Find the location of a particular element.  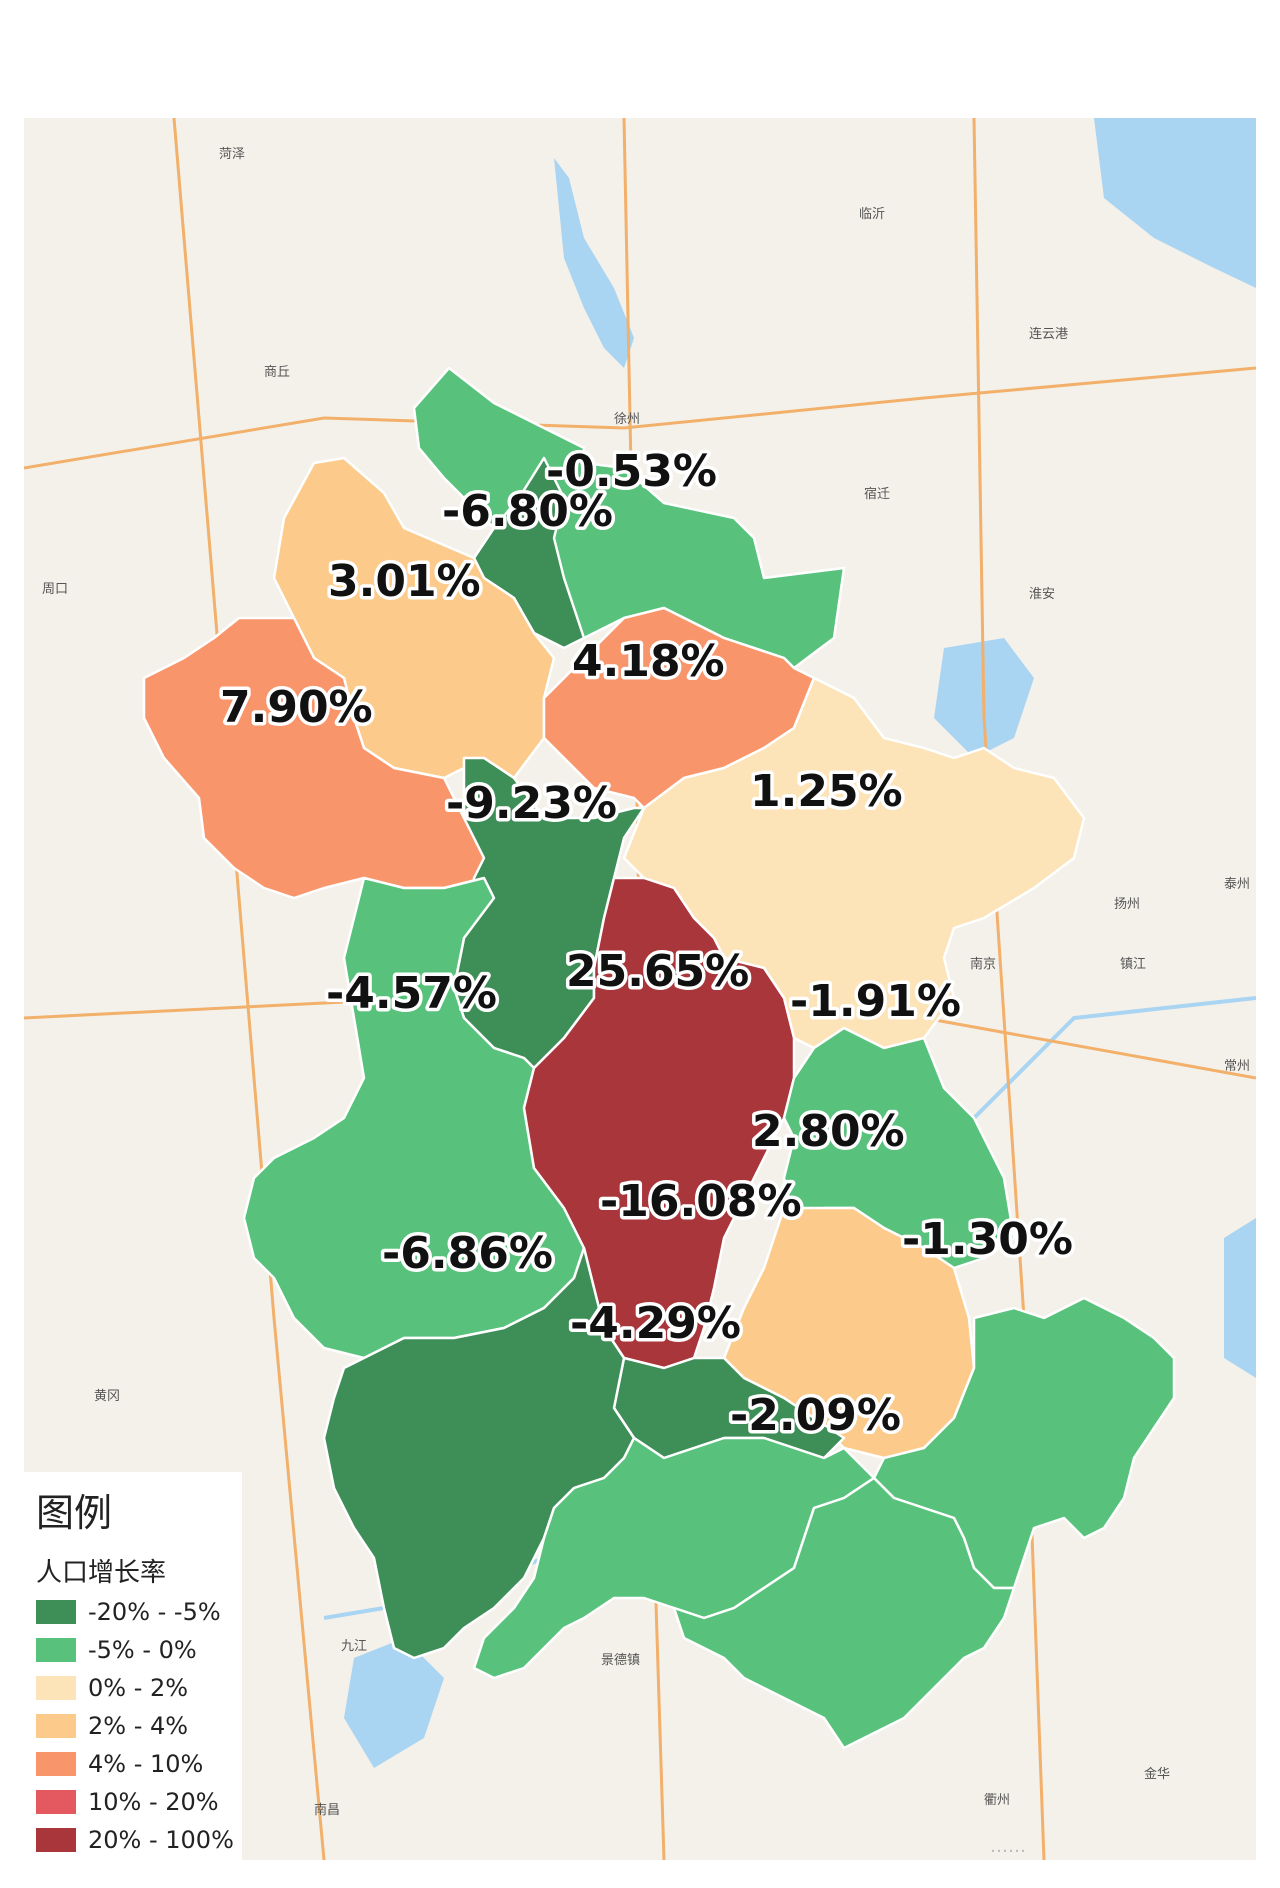

region-huangshan is located at coordinates (844, 1613).